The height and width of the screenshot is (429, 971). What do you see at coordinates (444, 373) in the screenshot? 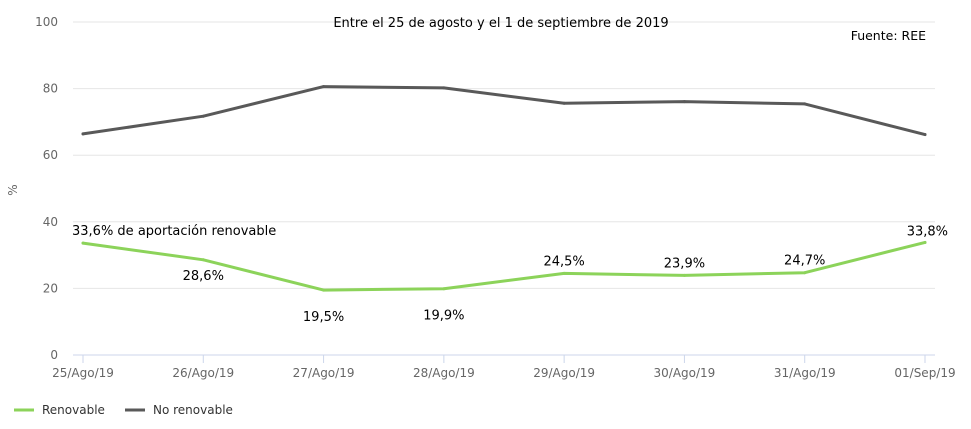
I see `x-tick-label-3: 28/Ago/19` at bounding box center [444, 373].